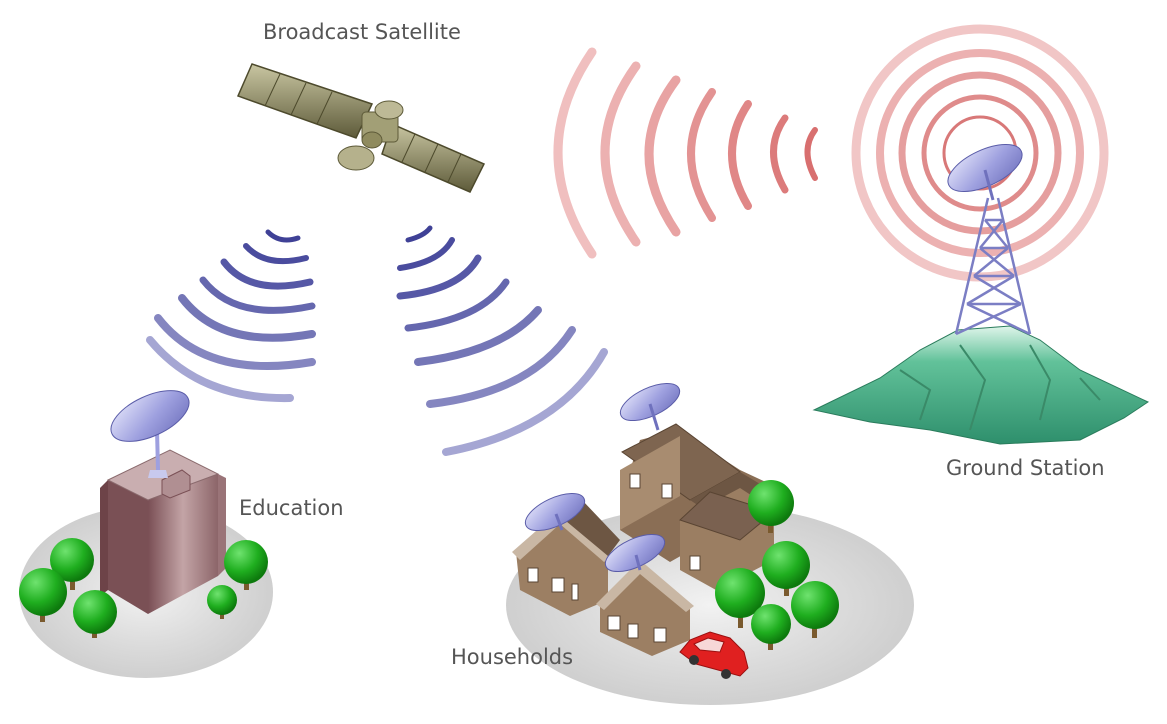 The width and height of the screenshot is (1167, 724). What do you see at coordinates (602, 477) in the screenshot?
I see `households-dish-icons` at bounding box center [602, 477].